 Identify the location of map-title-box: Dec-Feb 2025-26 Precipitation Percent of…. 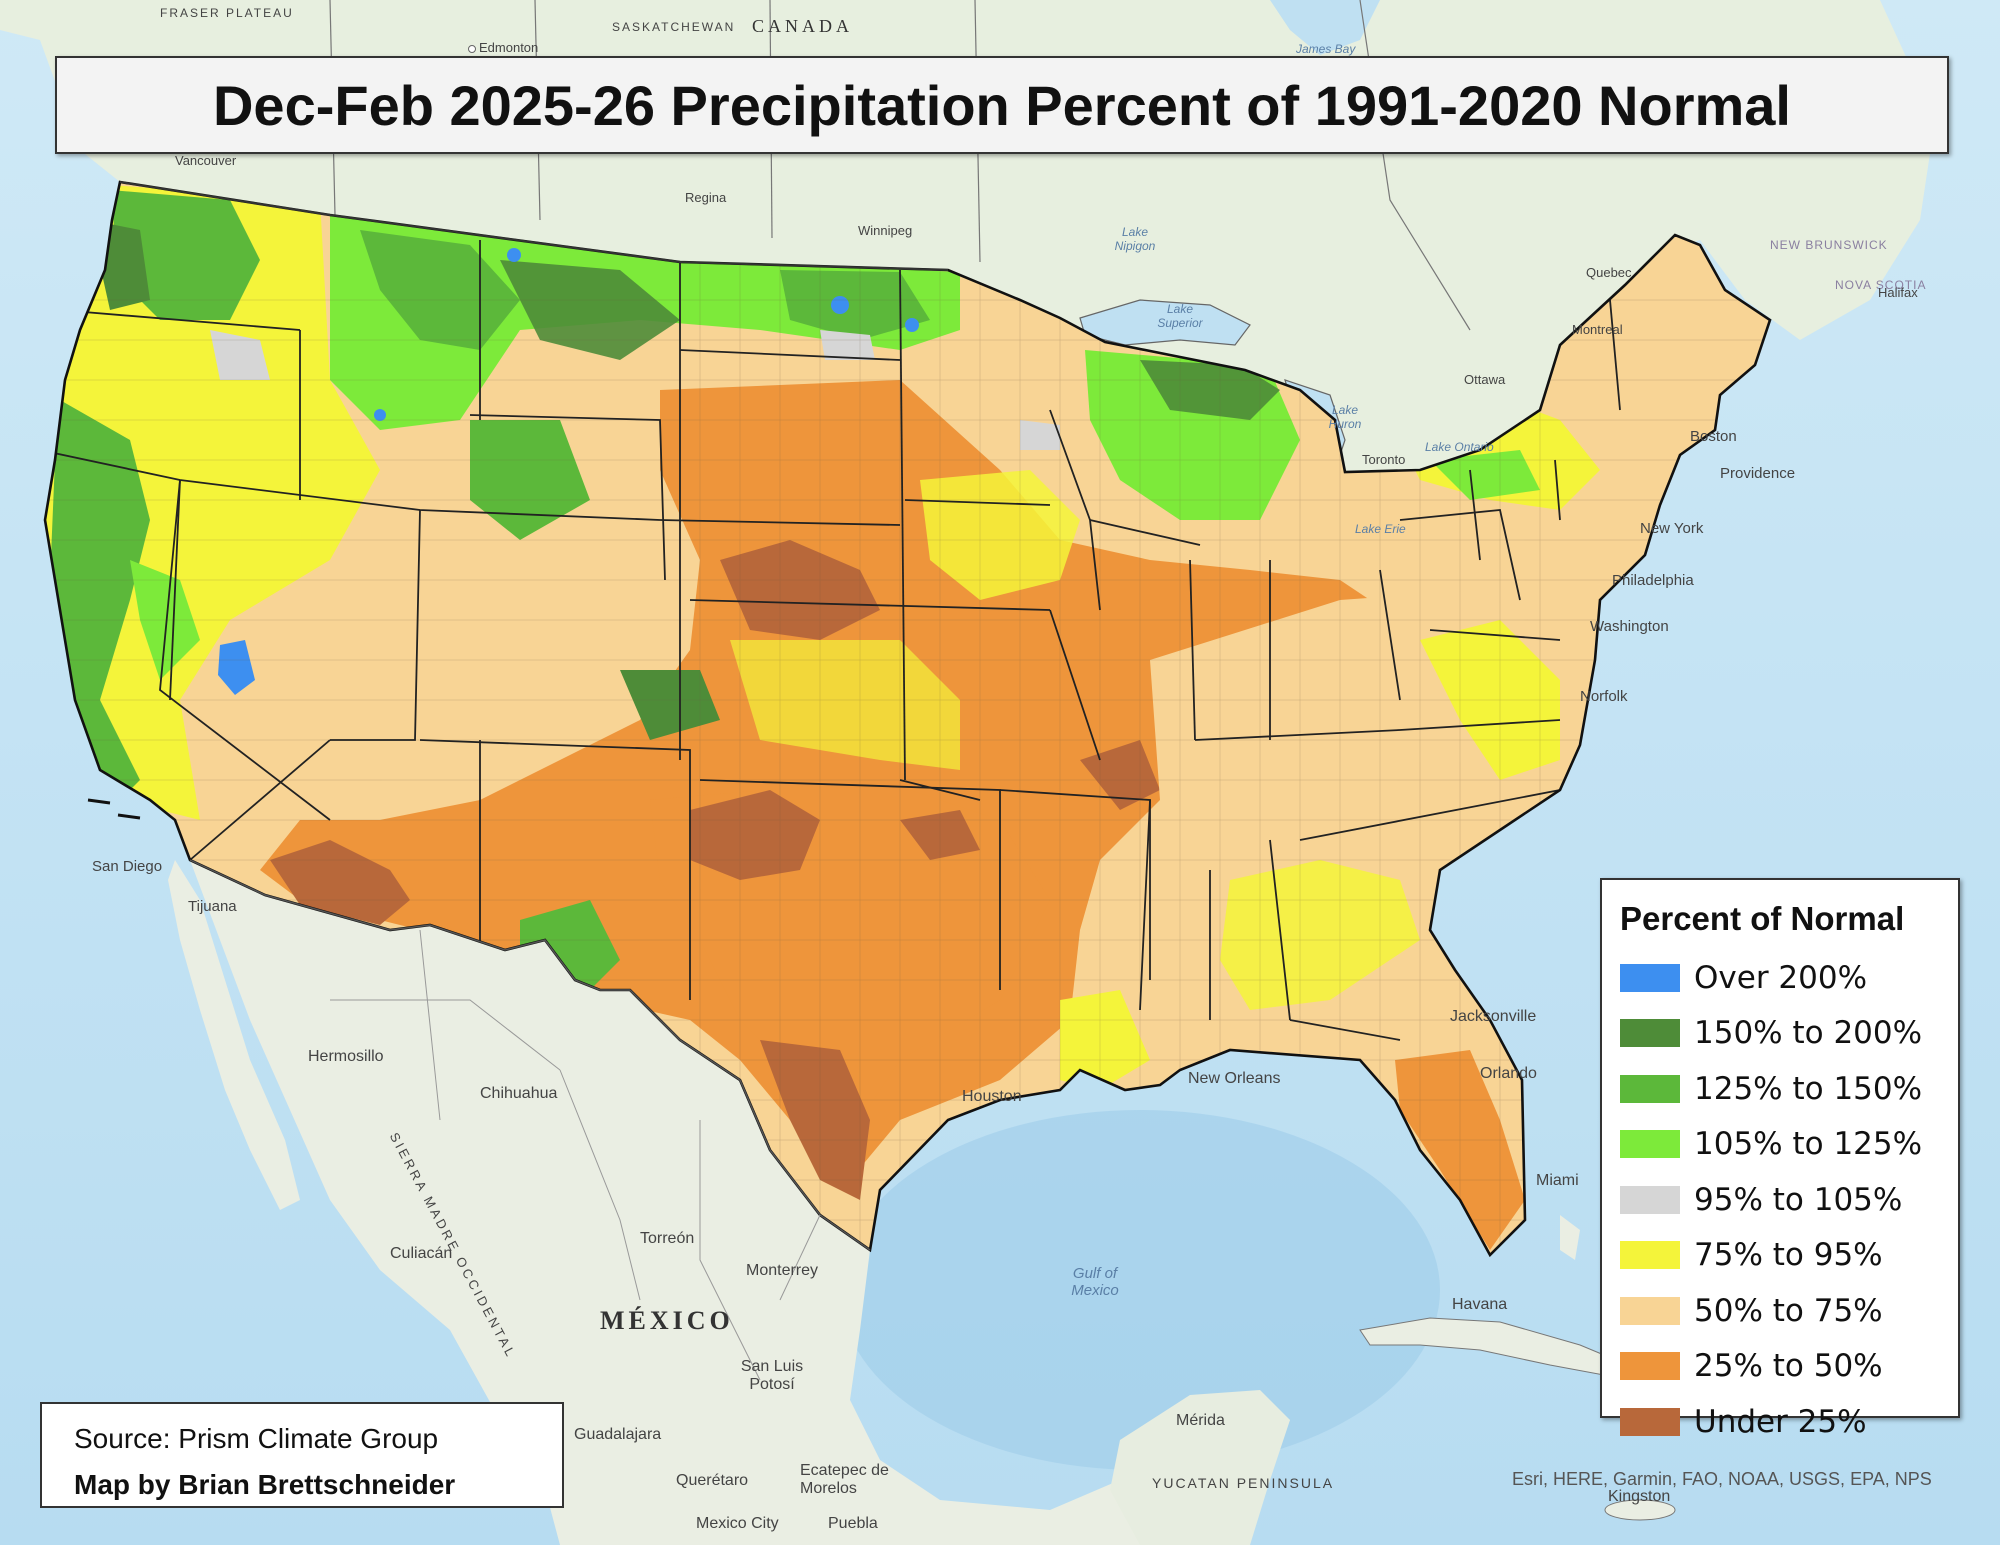
(1002, 105).